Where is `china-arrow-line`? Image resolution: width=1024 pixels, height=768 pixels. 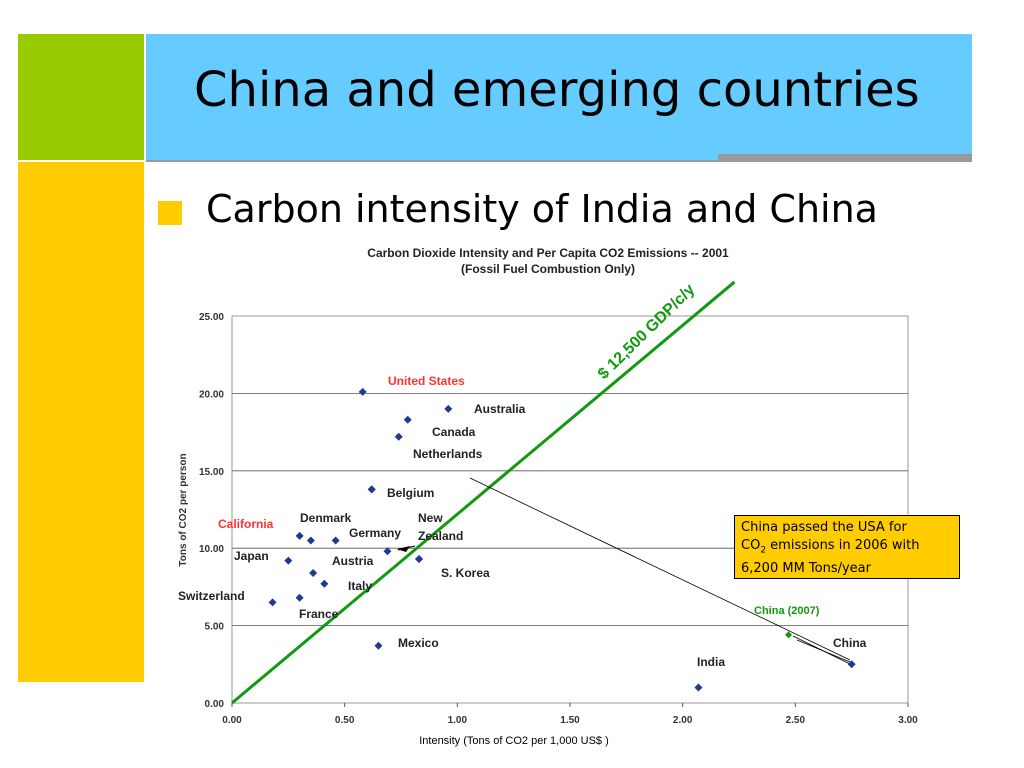
china-arrow-line is located at coordinates (821, 650).